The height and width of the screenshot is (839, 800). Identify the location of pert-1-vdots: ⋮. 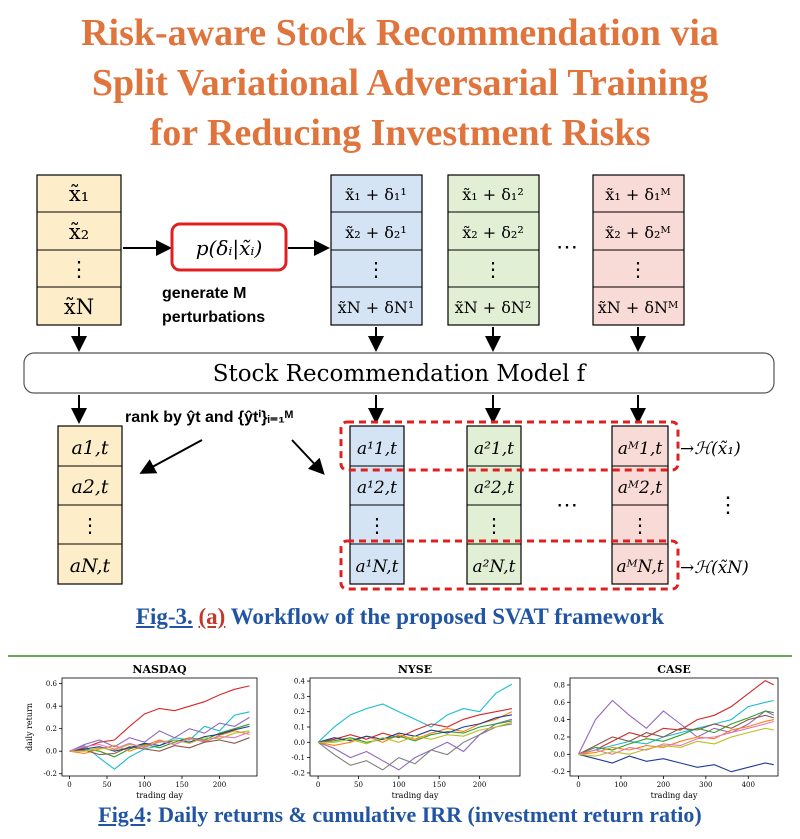
(376, 269).